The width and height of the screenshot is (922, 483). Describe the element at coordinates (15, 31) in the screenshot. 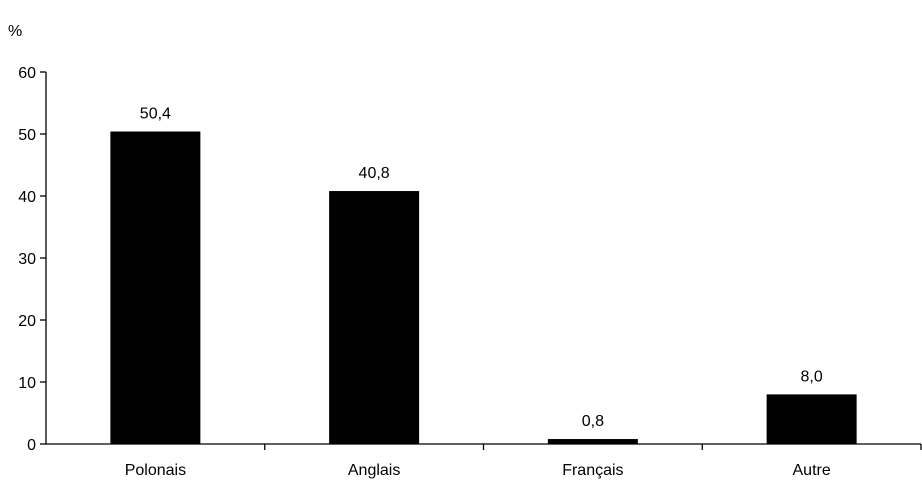

I see `y-axis-unit-label: %` at that location.